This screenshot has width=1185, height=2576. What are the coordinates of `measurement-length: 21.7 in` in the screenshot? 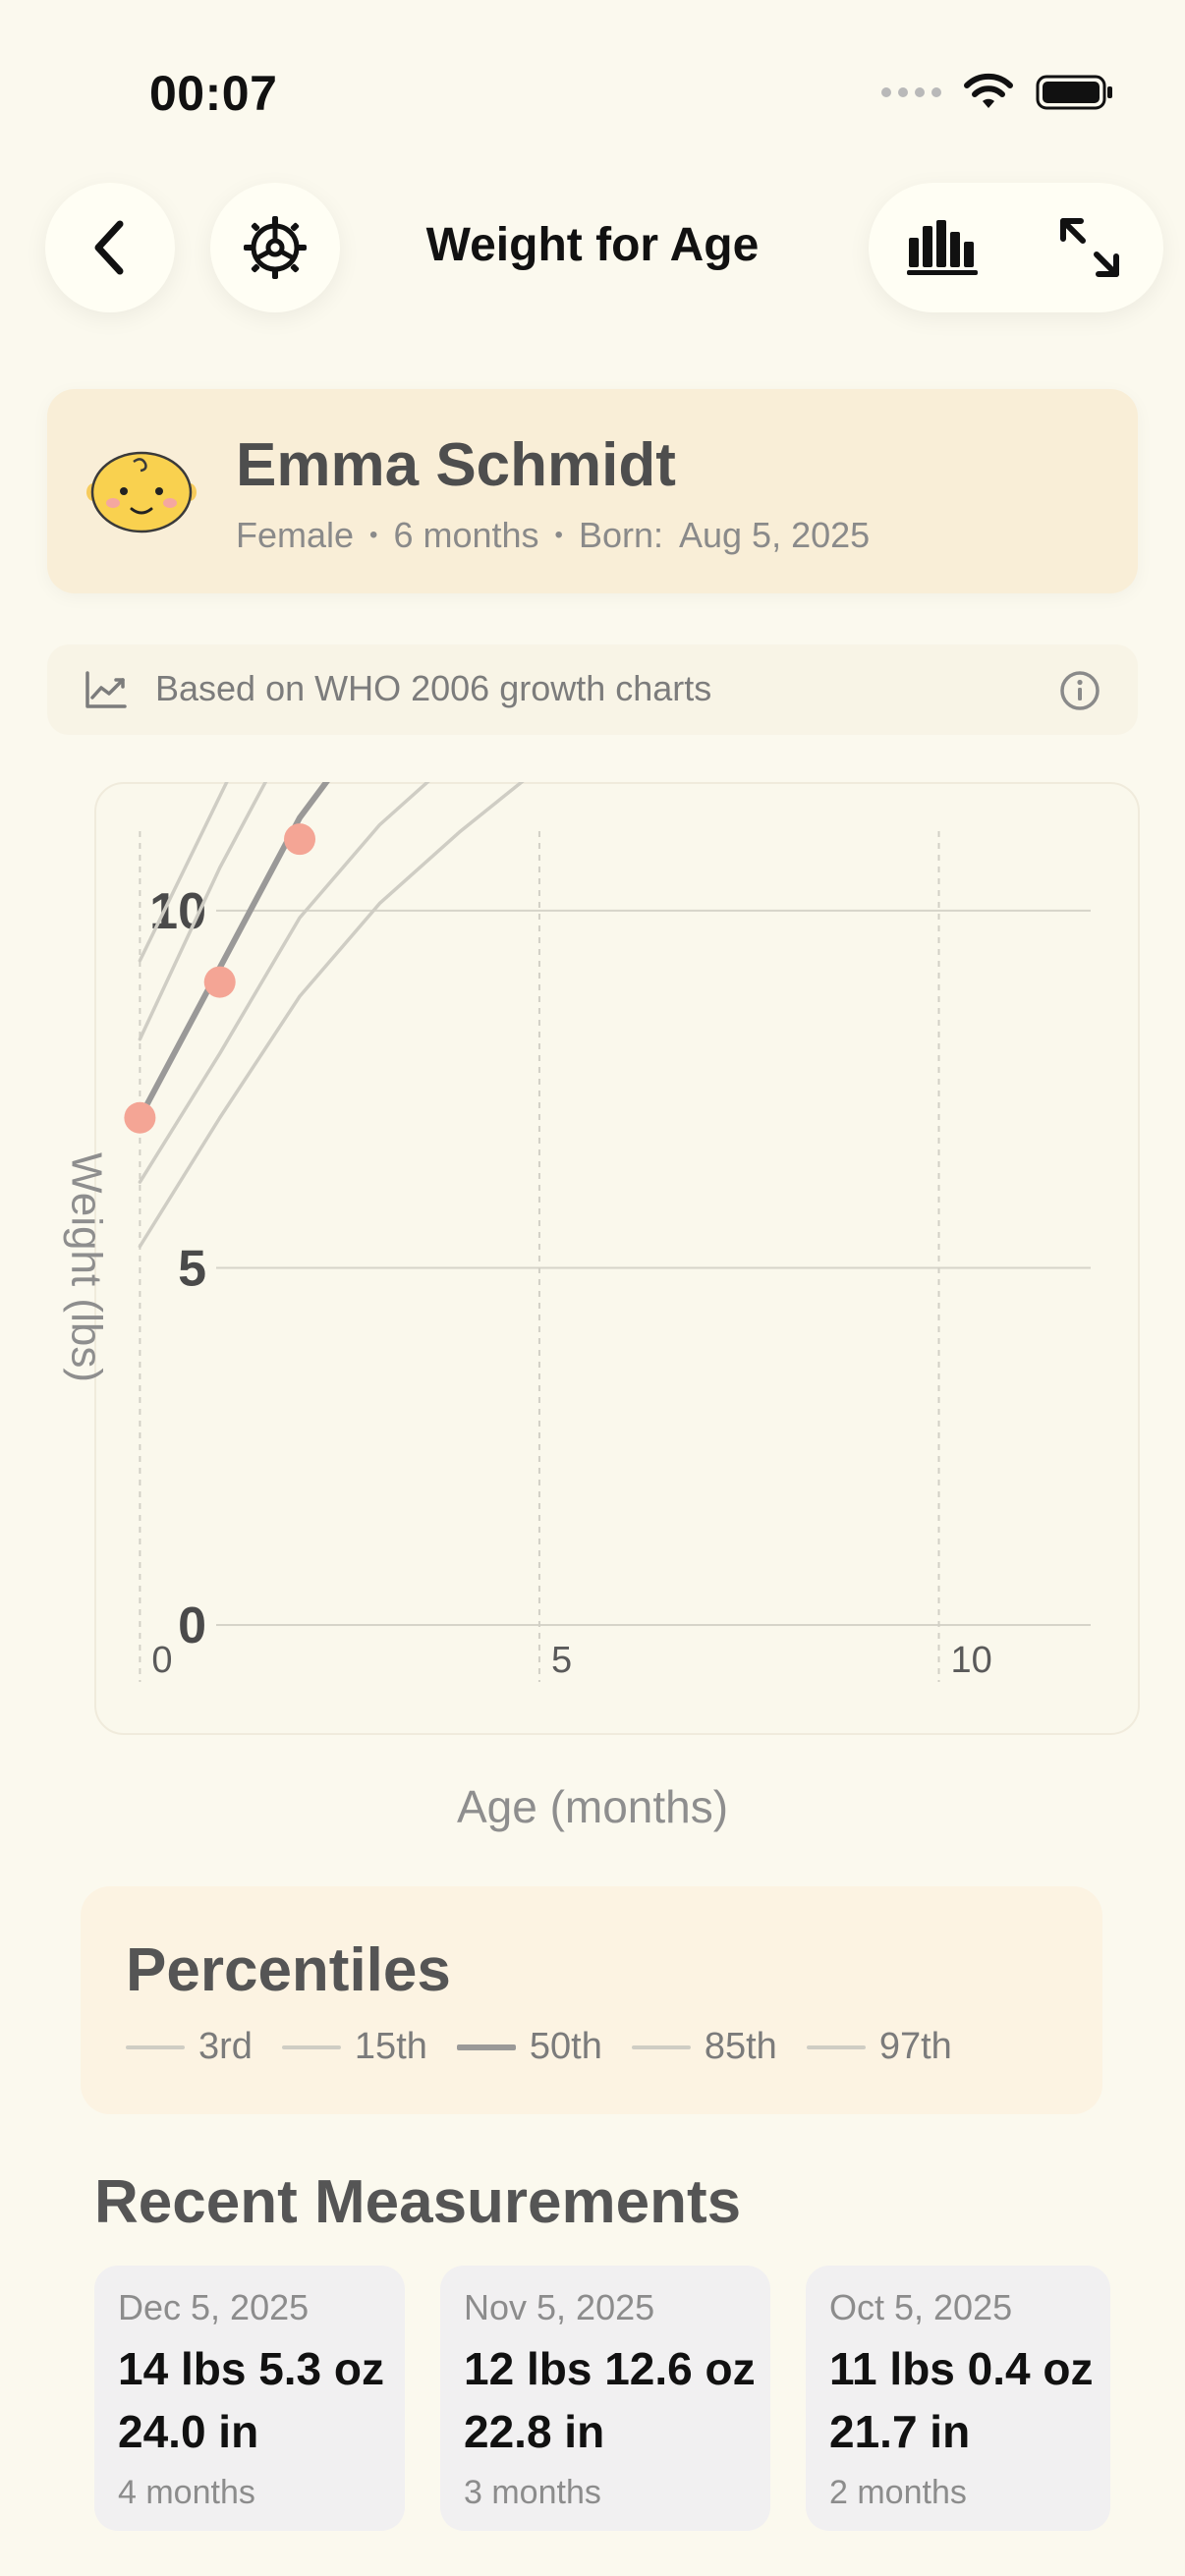 It's located at (900, 2431).